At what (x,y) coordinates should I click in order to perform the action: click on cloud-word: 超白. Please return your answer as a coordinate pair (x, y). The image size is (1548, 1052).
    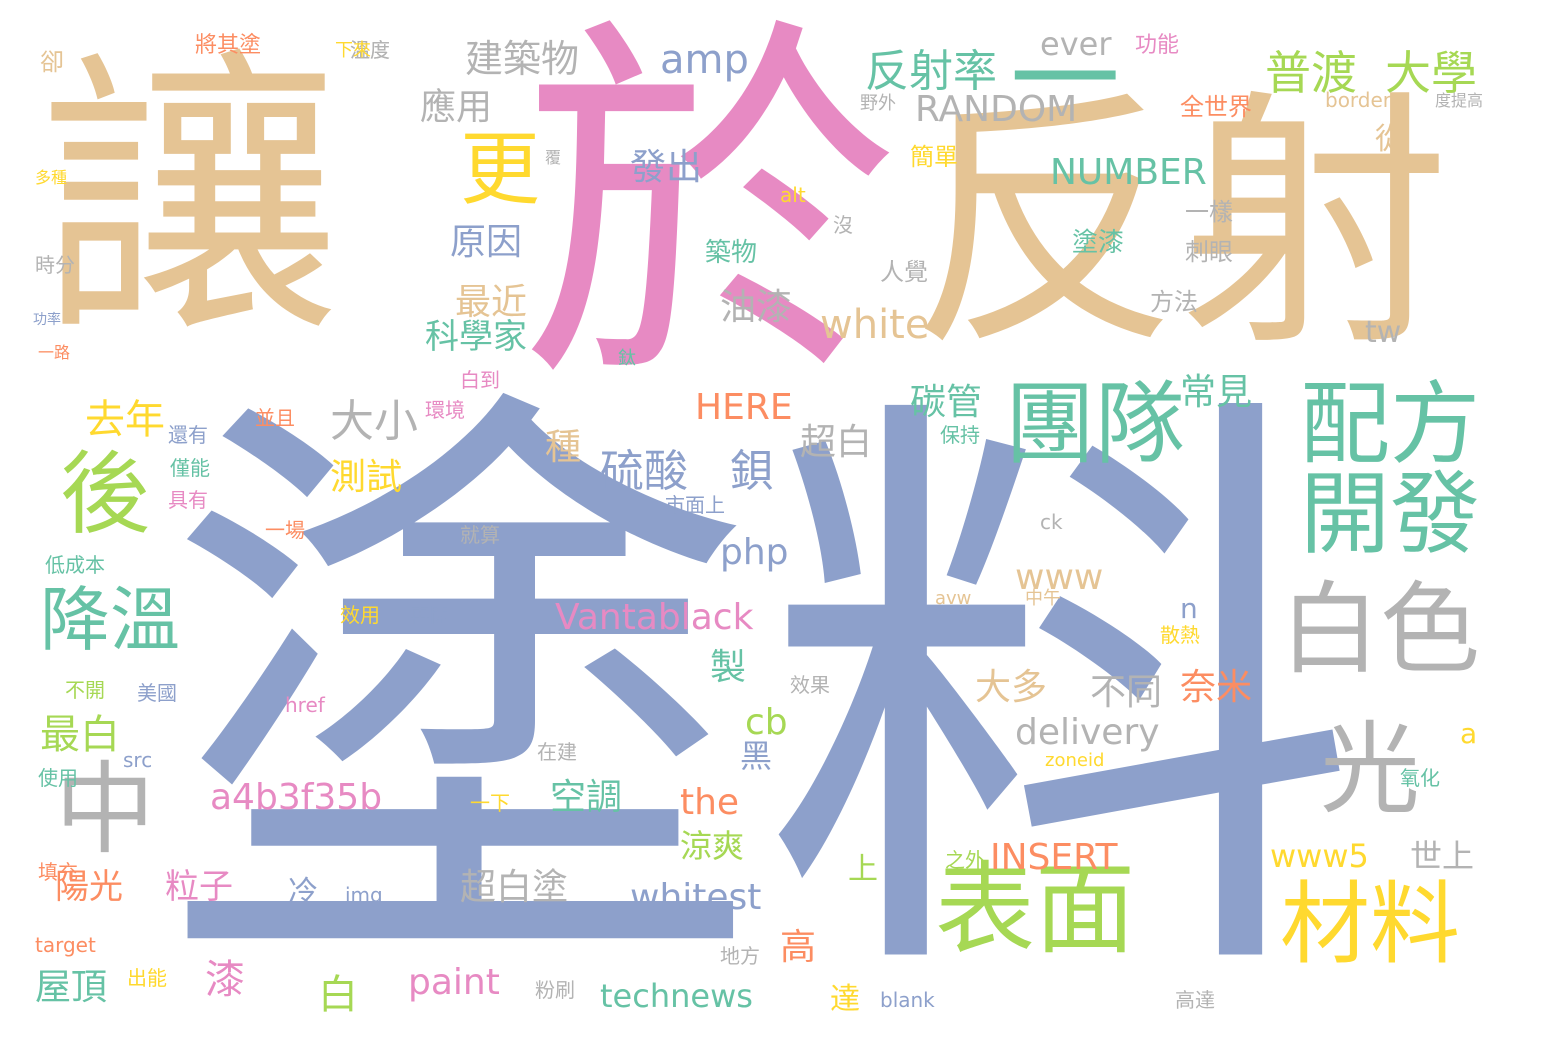
    Looking at the image, I should click on (836, 442).